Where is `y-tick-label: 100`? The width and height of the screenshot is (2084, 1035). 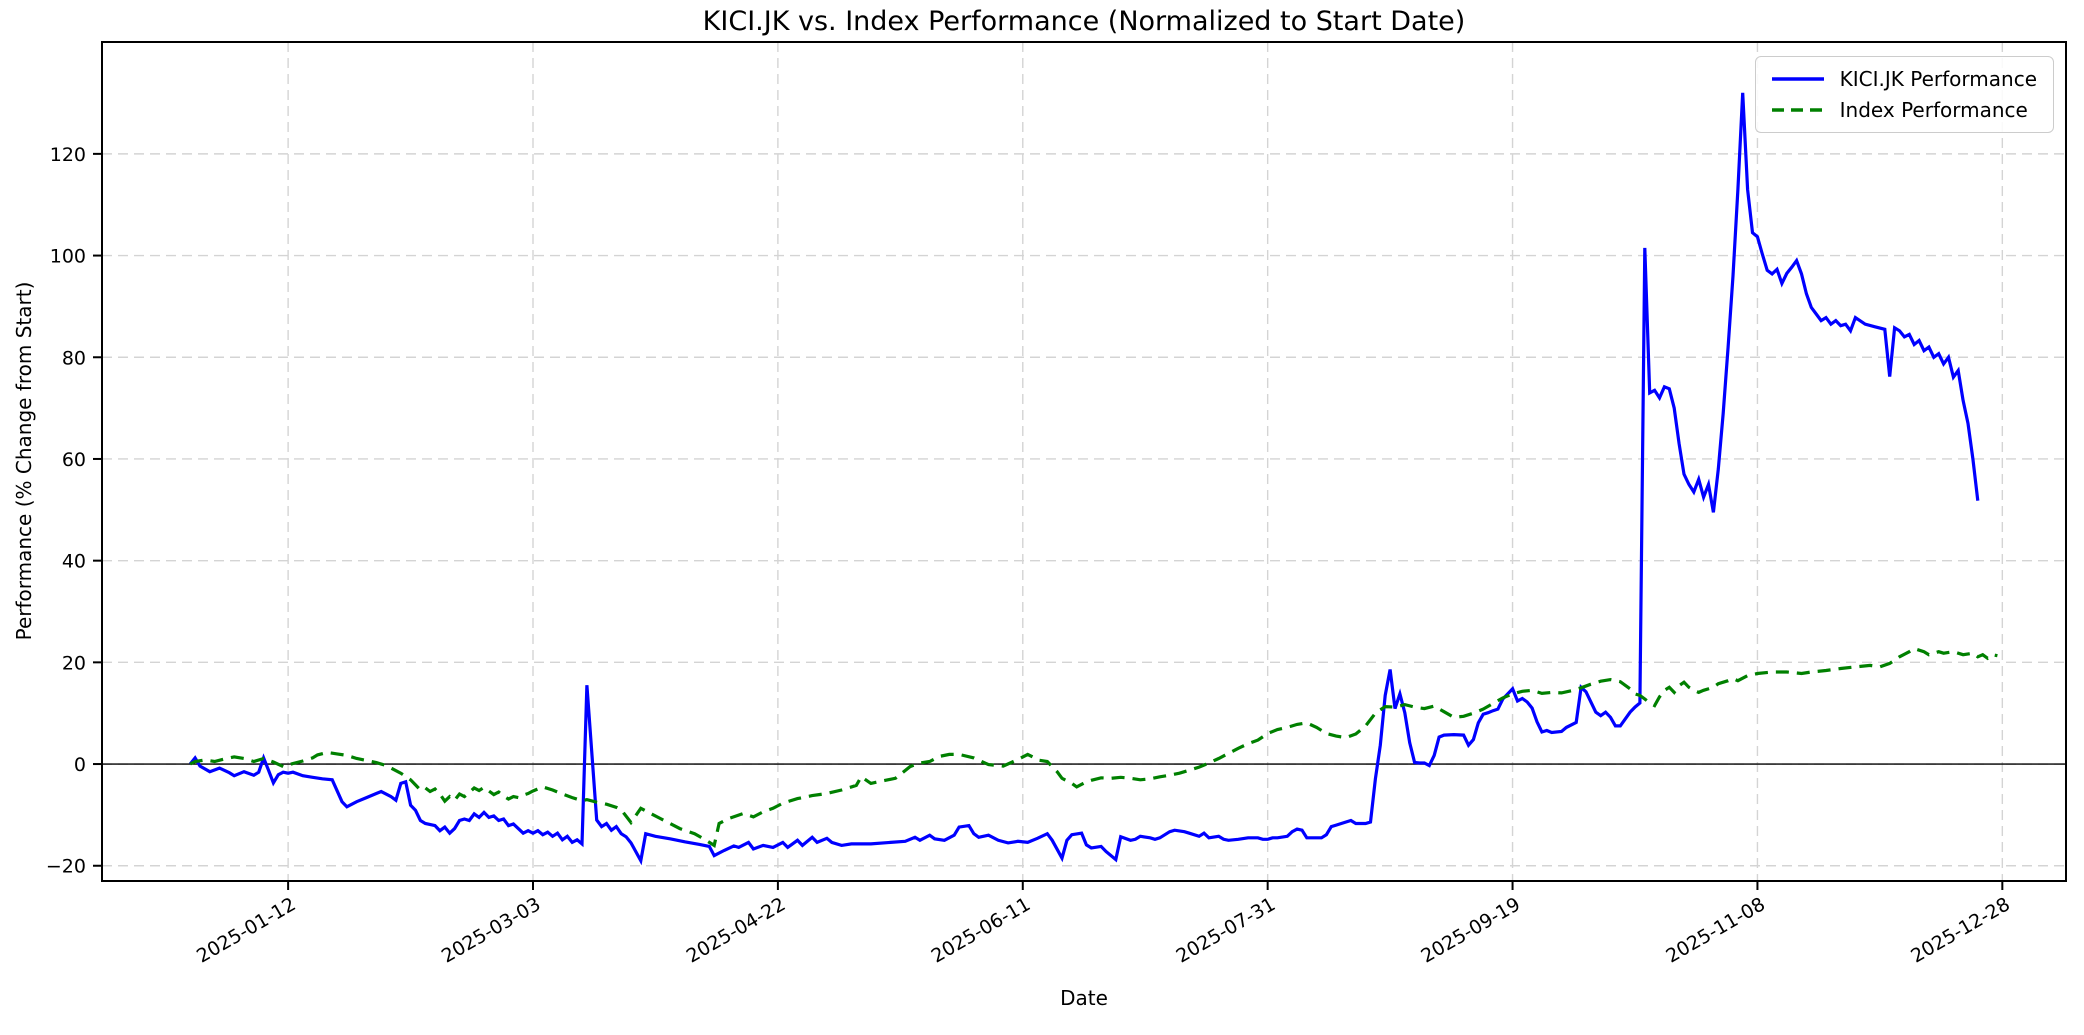
y-tick-label: 100 is located at coordinates (68, 257).